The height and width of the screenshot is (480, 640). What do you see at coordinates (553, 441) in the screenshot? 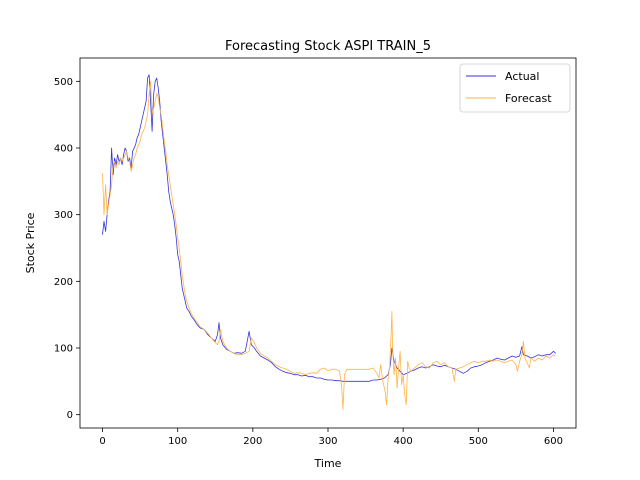
I see `x-tick-label: 600` at bounding box center [553, 441].